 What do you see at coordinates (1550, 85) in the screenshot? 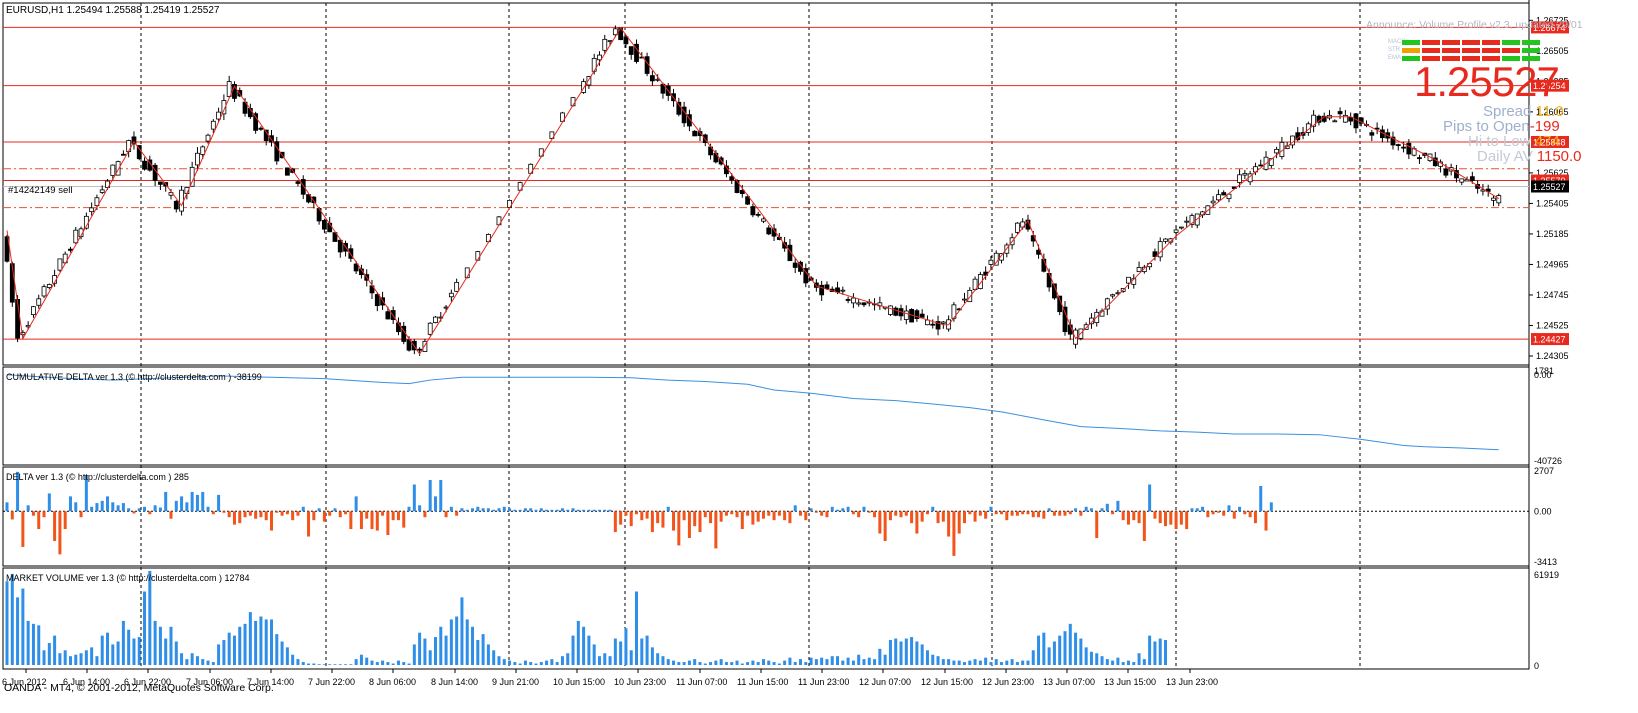
I see `level-tag-1-bg` at bounding box center [1550, 85].